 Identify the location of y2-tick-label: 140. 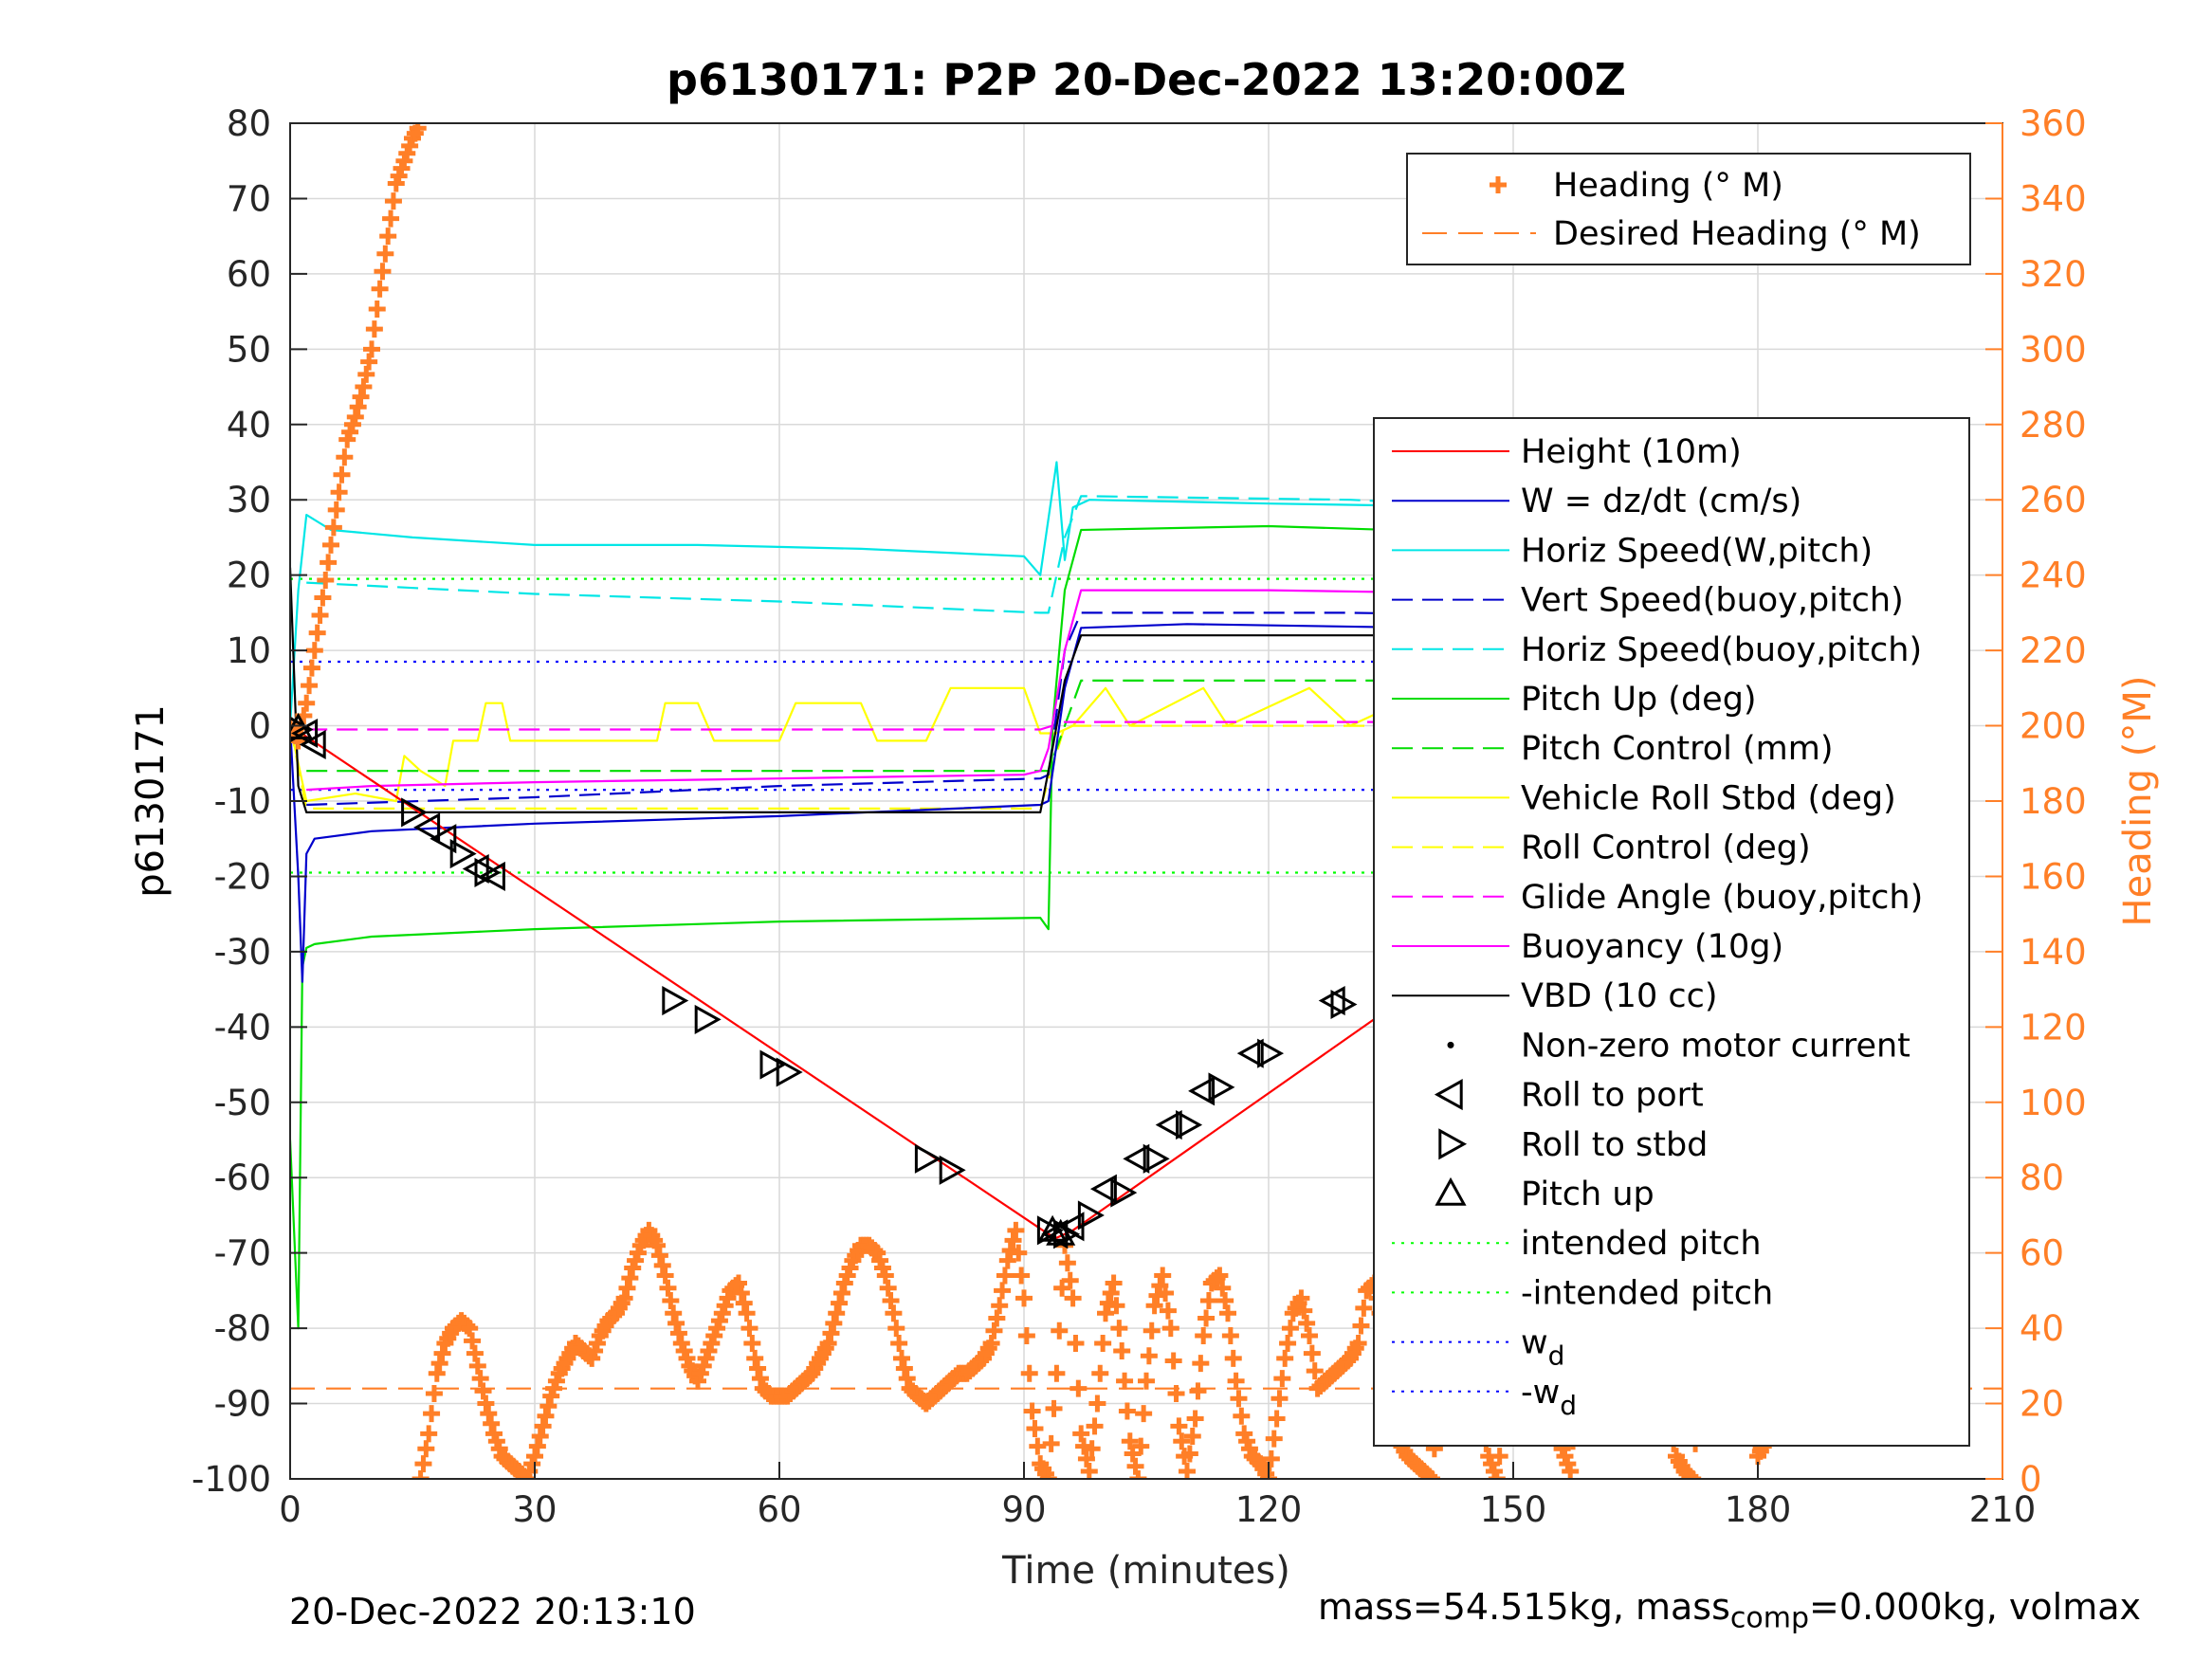
(2053, 952).